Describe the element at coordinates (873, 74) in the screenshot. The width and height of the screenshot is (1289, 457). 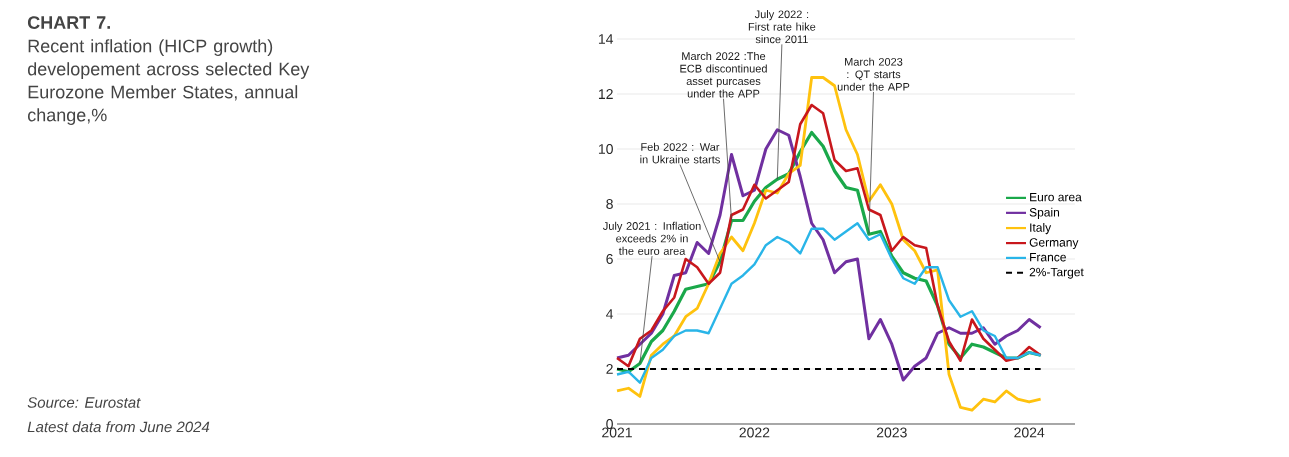
I see `annotation: March 2023 : QT starts under the APP` at that location.